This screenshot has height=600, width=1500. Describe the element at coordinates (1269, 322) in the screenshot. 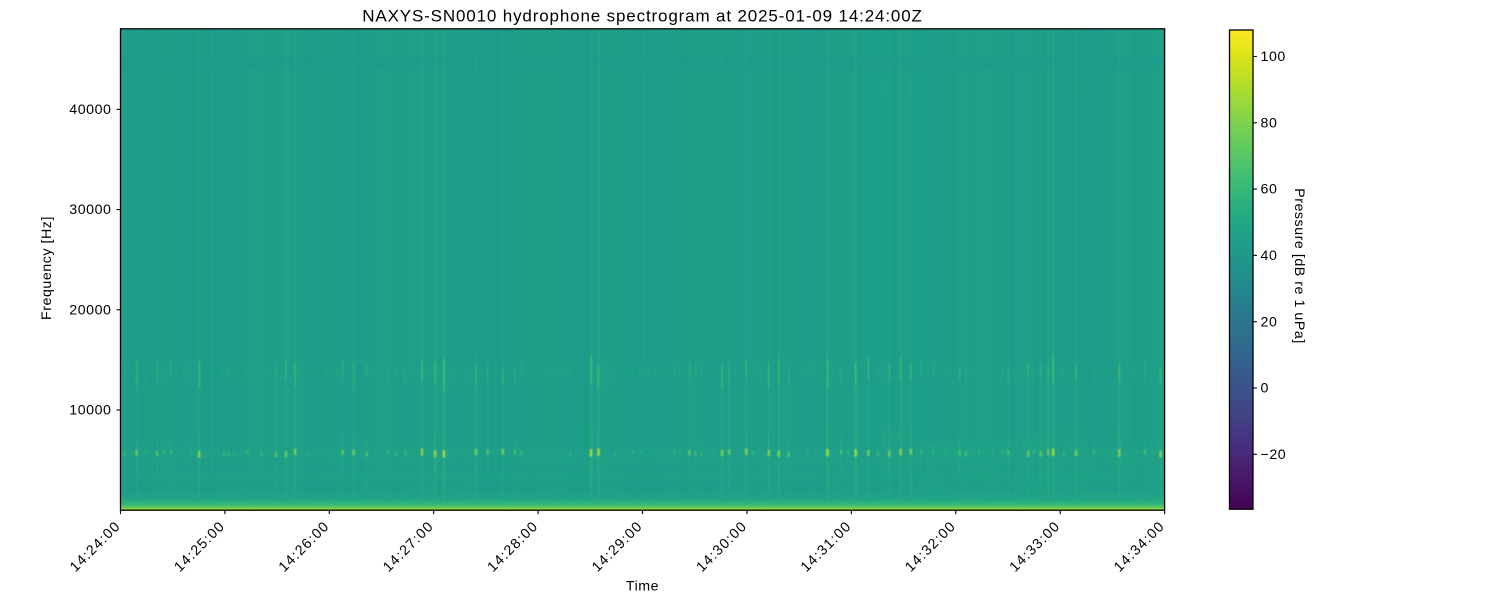

I see `svg-text: 20` at that location.